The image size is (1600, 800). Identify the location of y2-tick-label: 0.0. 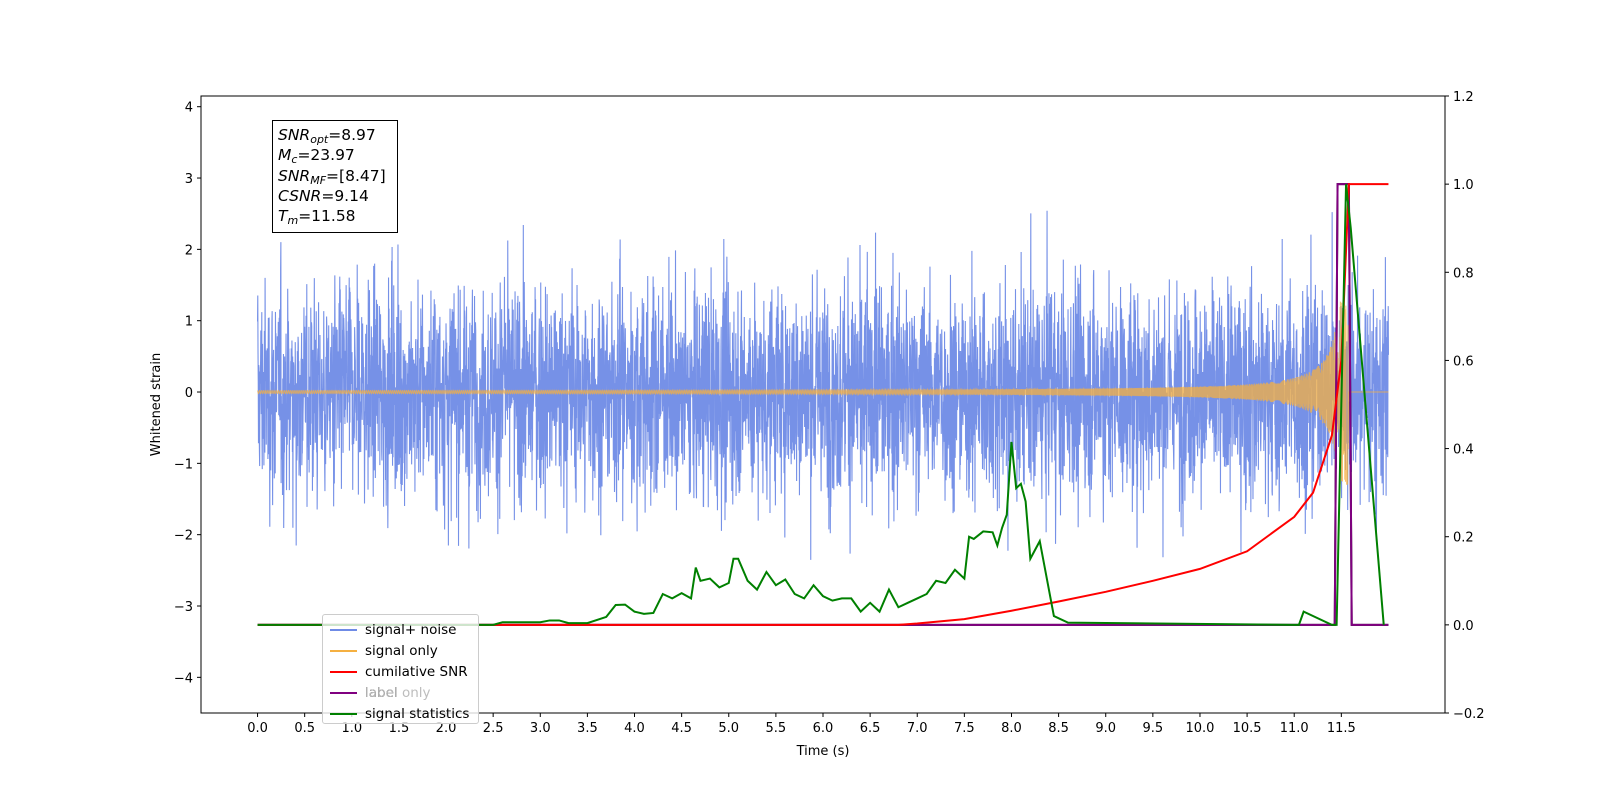
(1463, 626).